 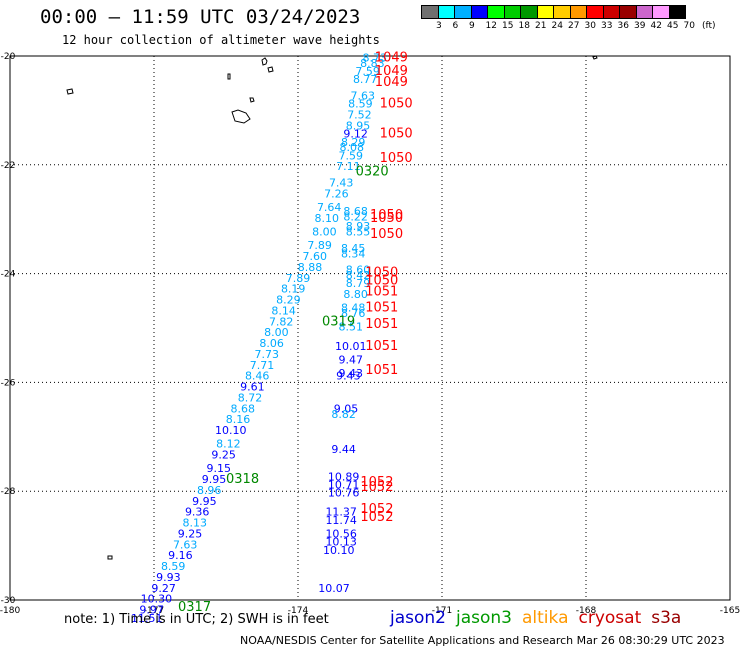 I want to click on swh-value: 8.45, so click(x=353, y=248).